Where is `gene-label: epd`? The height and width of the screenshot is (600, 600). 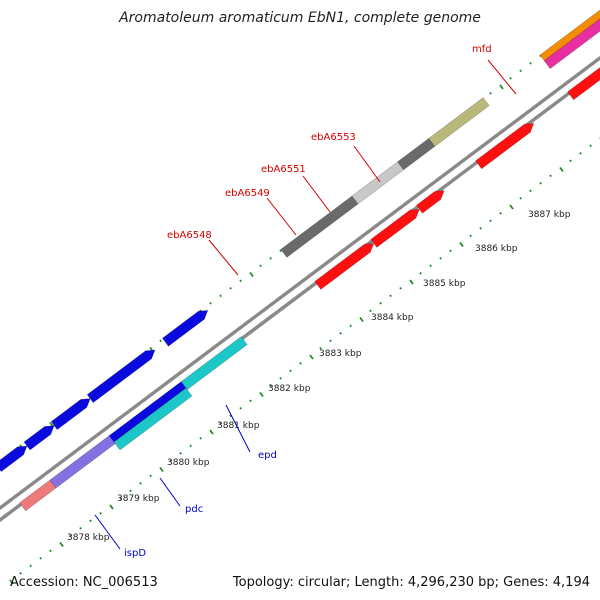 gene-label: epd is located at coordinates (267, 455).